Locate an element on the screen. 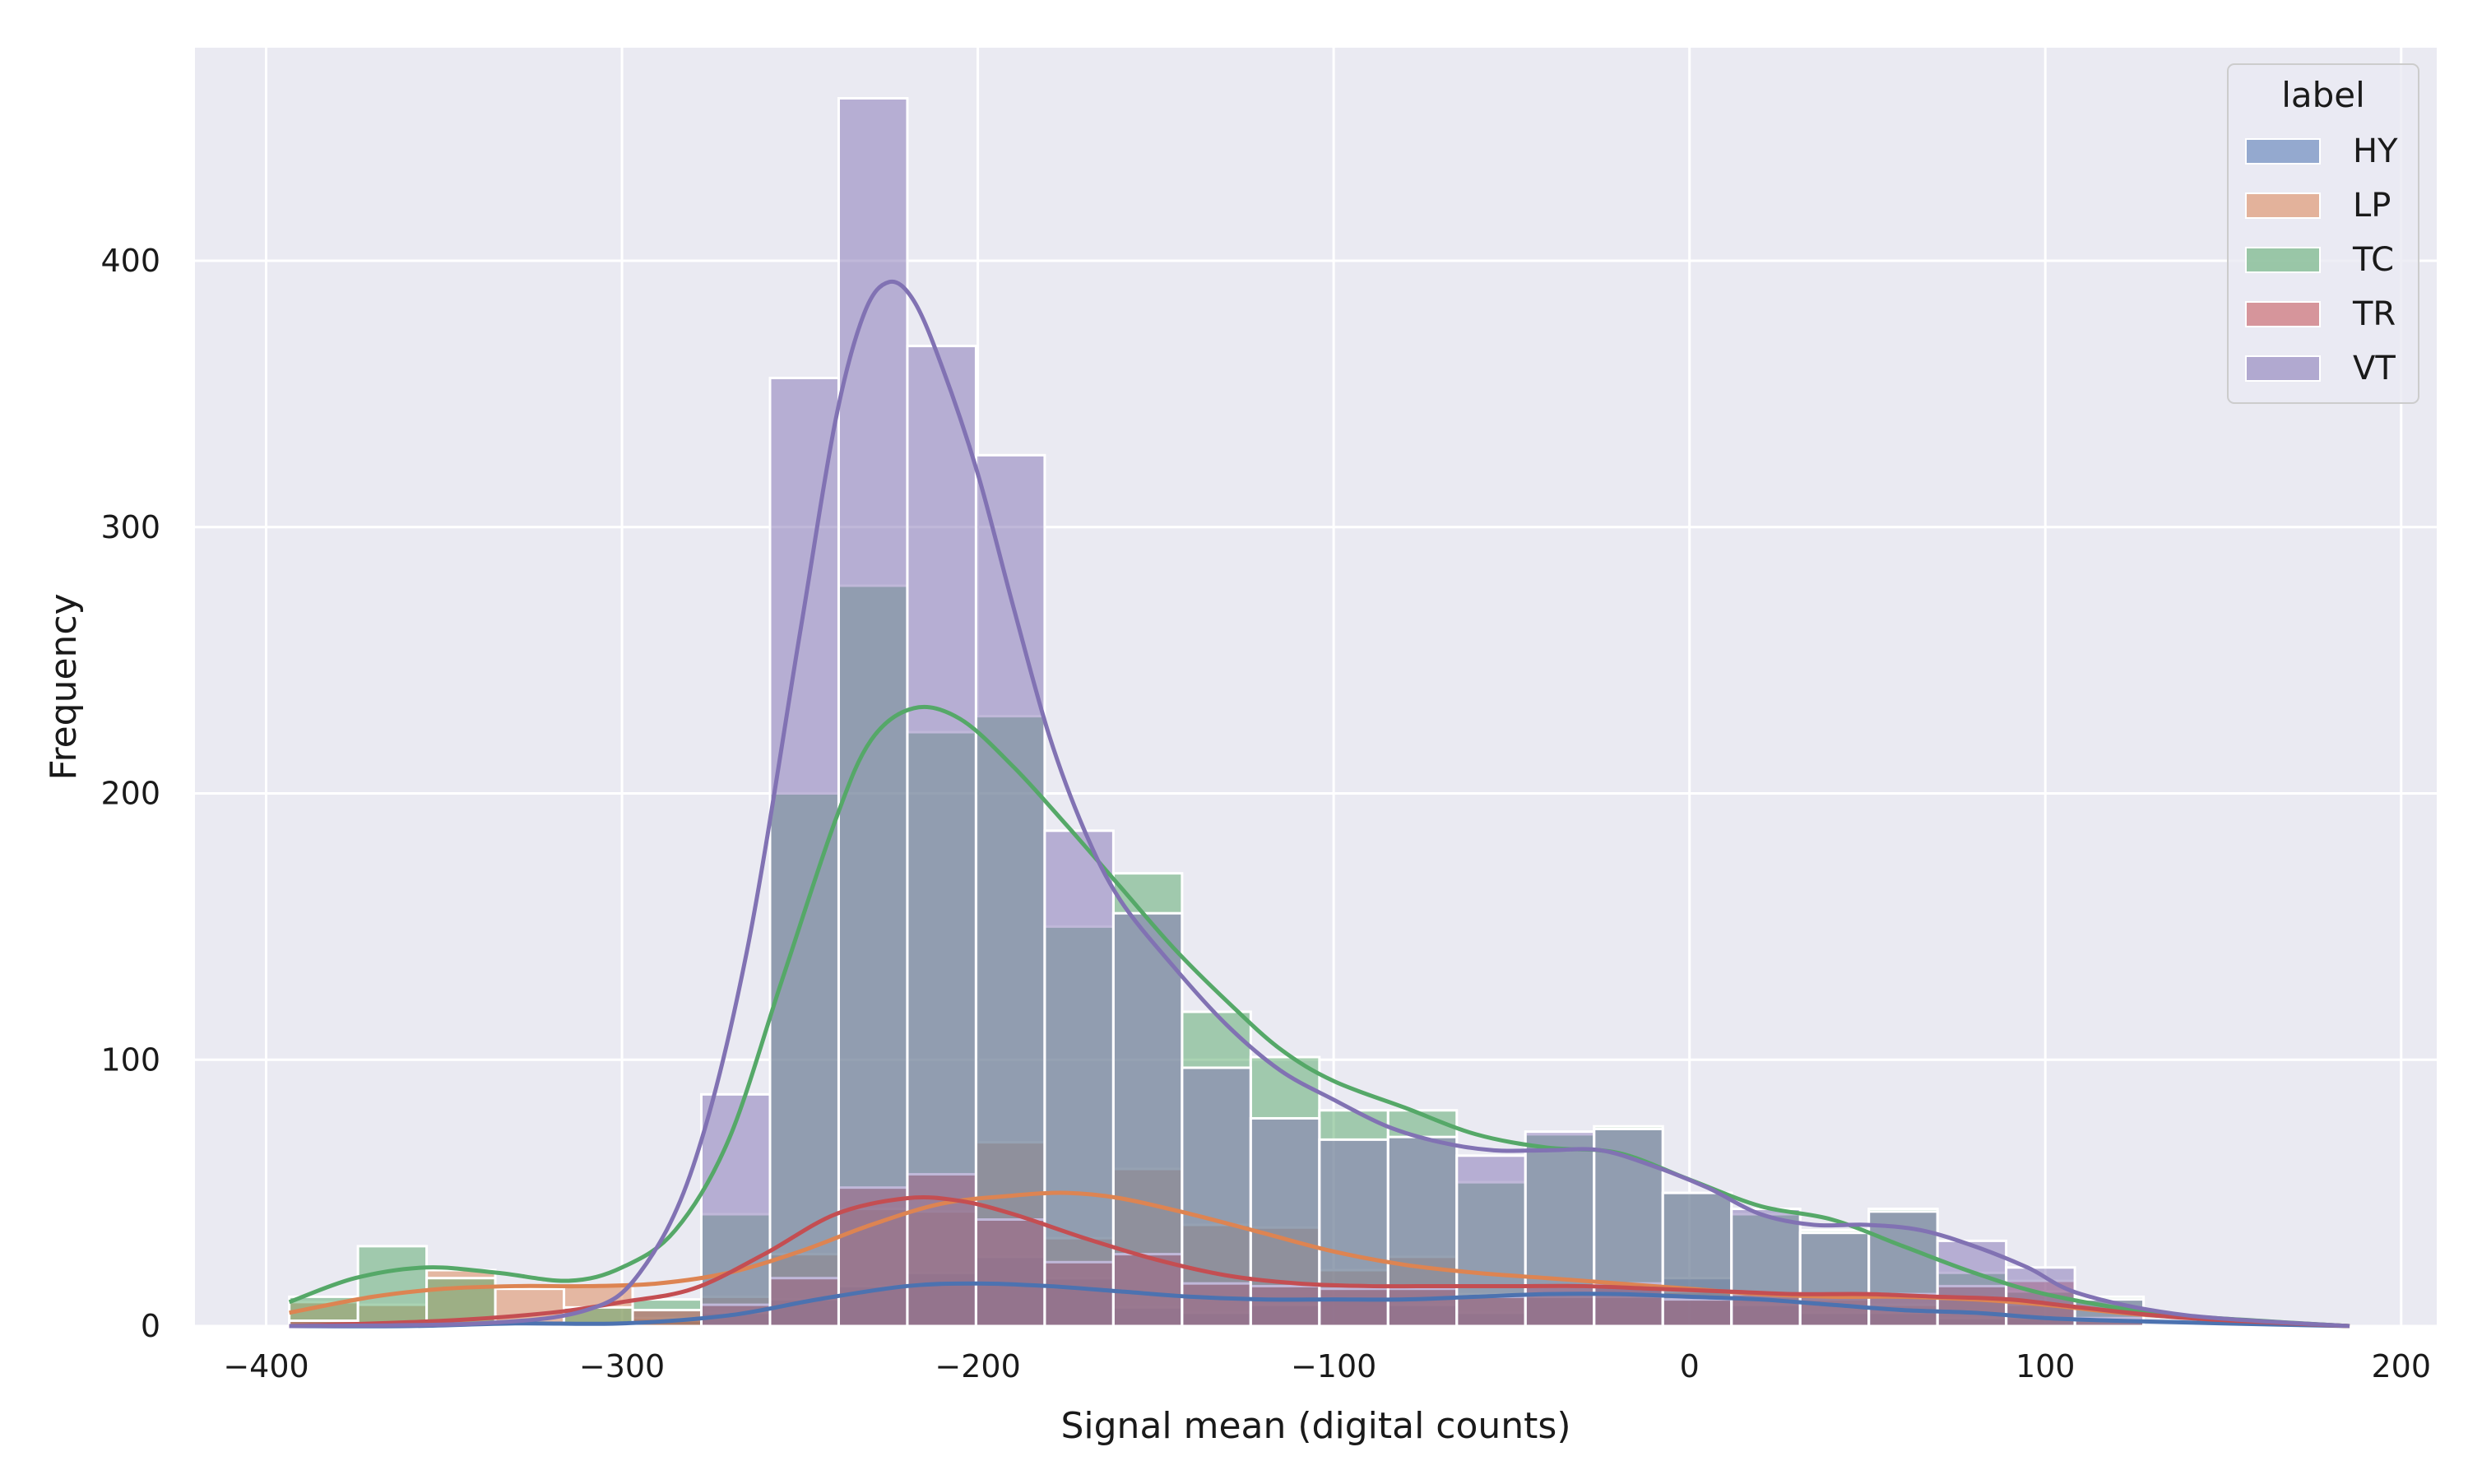 This screenshot has width=2468, height=1484. legend-item-TR: TR is located at coordinates (2320, 314).